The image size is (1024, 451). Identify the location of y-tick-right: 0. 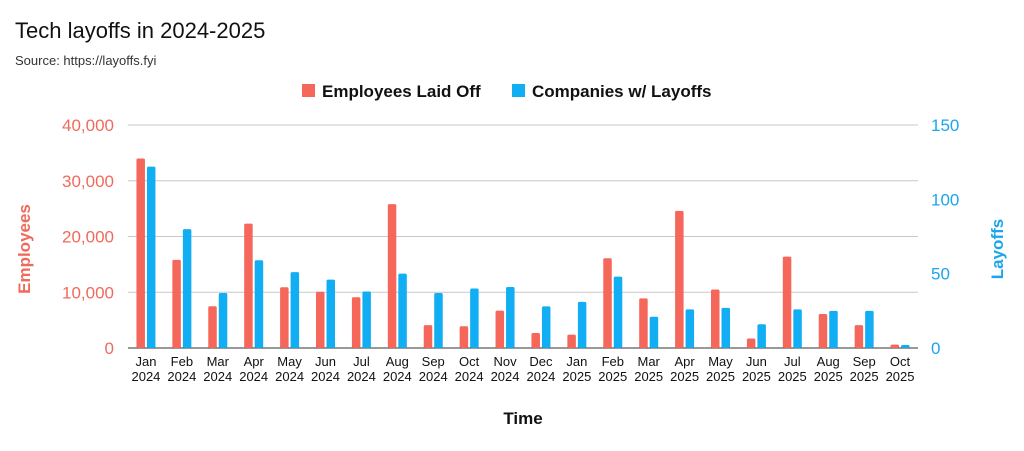
(935, 348).